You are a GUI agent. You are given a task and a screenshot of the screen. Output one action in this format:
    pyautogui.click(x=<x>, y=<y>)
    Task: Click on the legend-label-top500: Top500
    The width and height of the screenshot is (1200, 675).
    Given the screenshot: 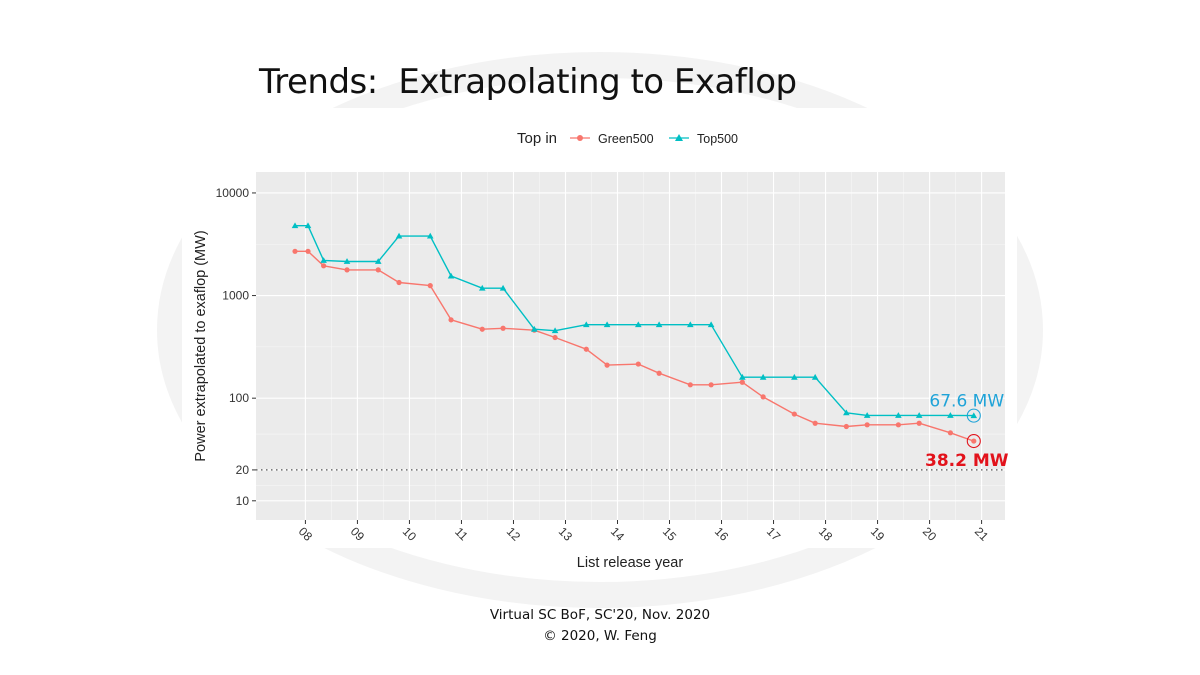 What is the action you would take?
    pyautogui.click(x=717, y=139)
    